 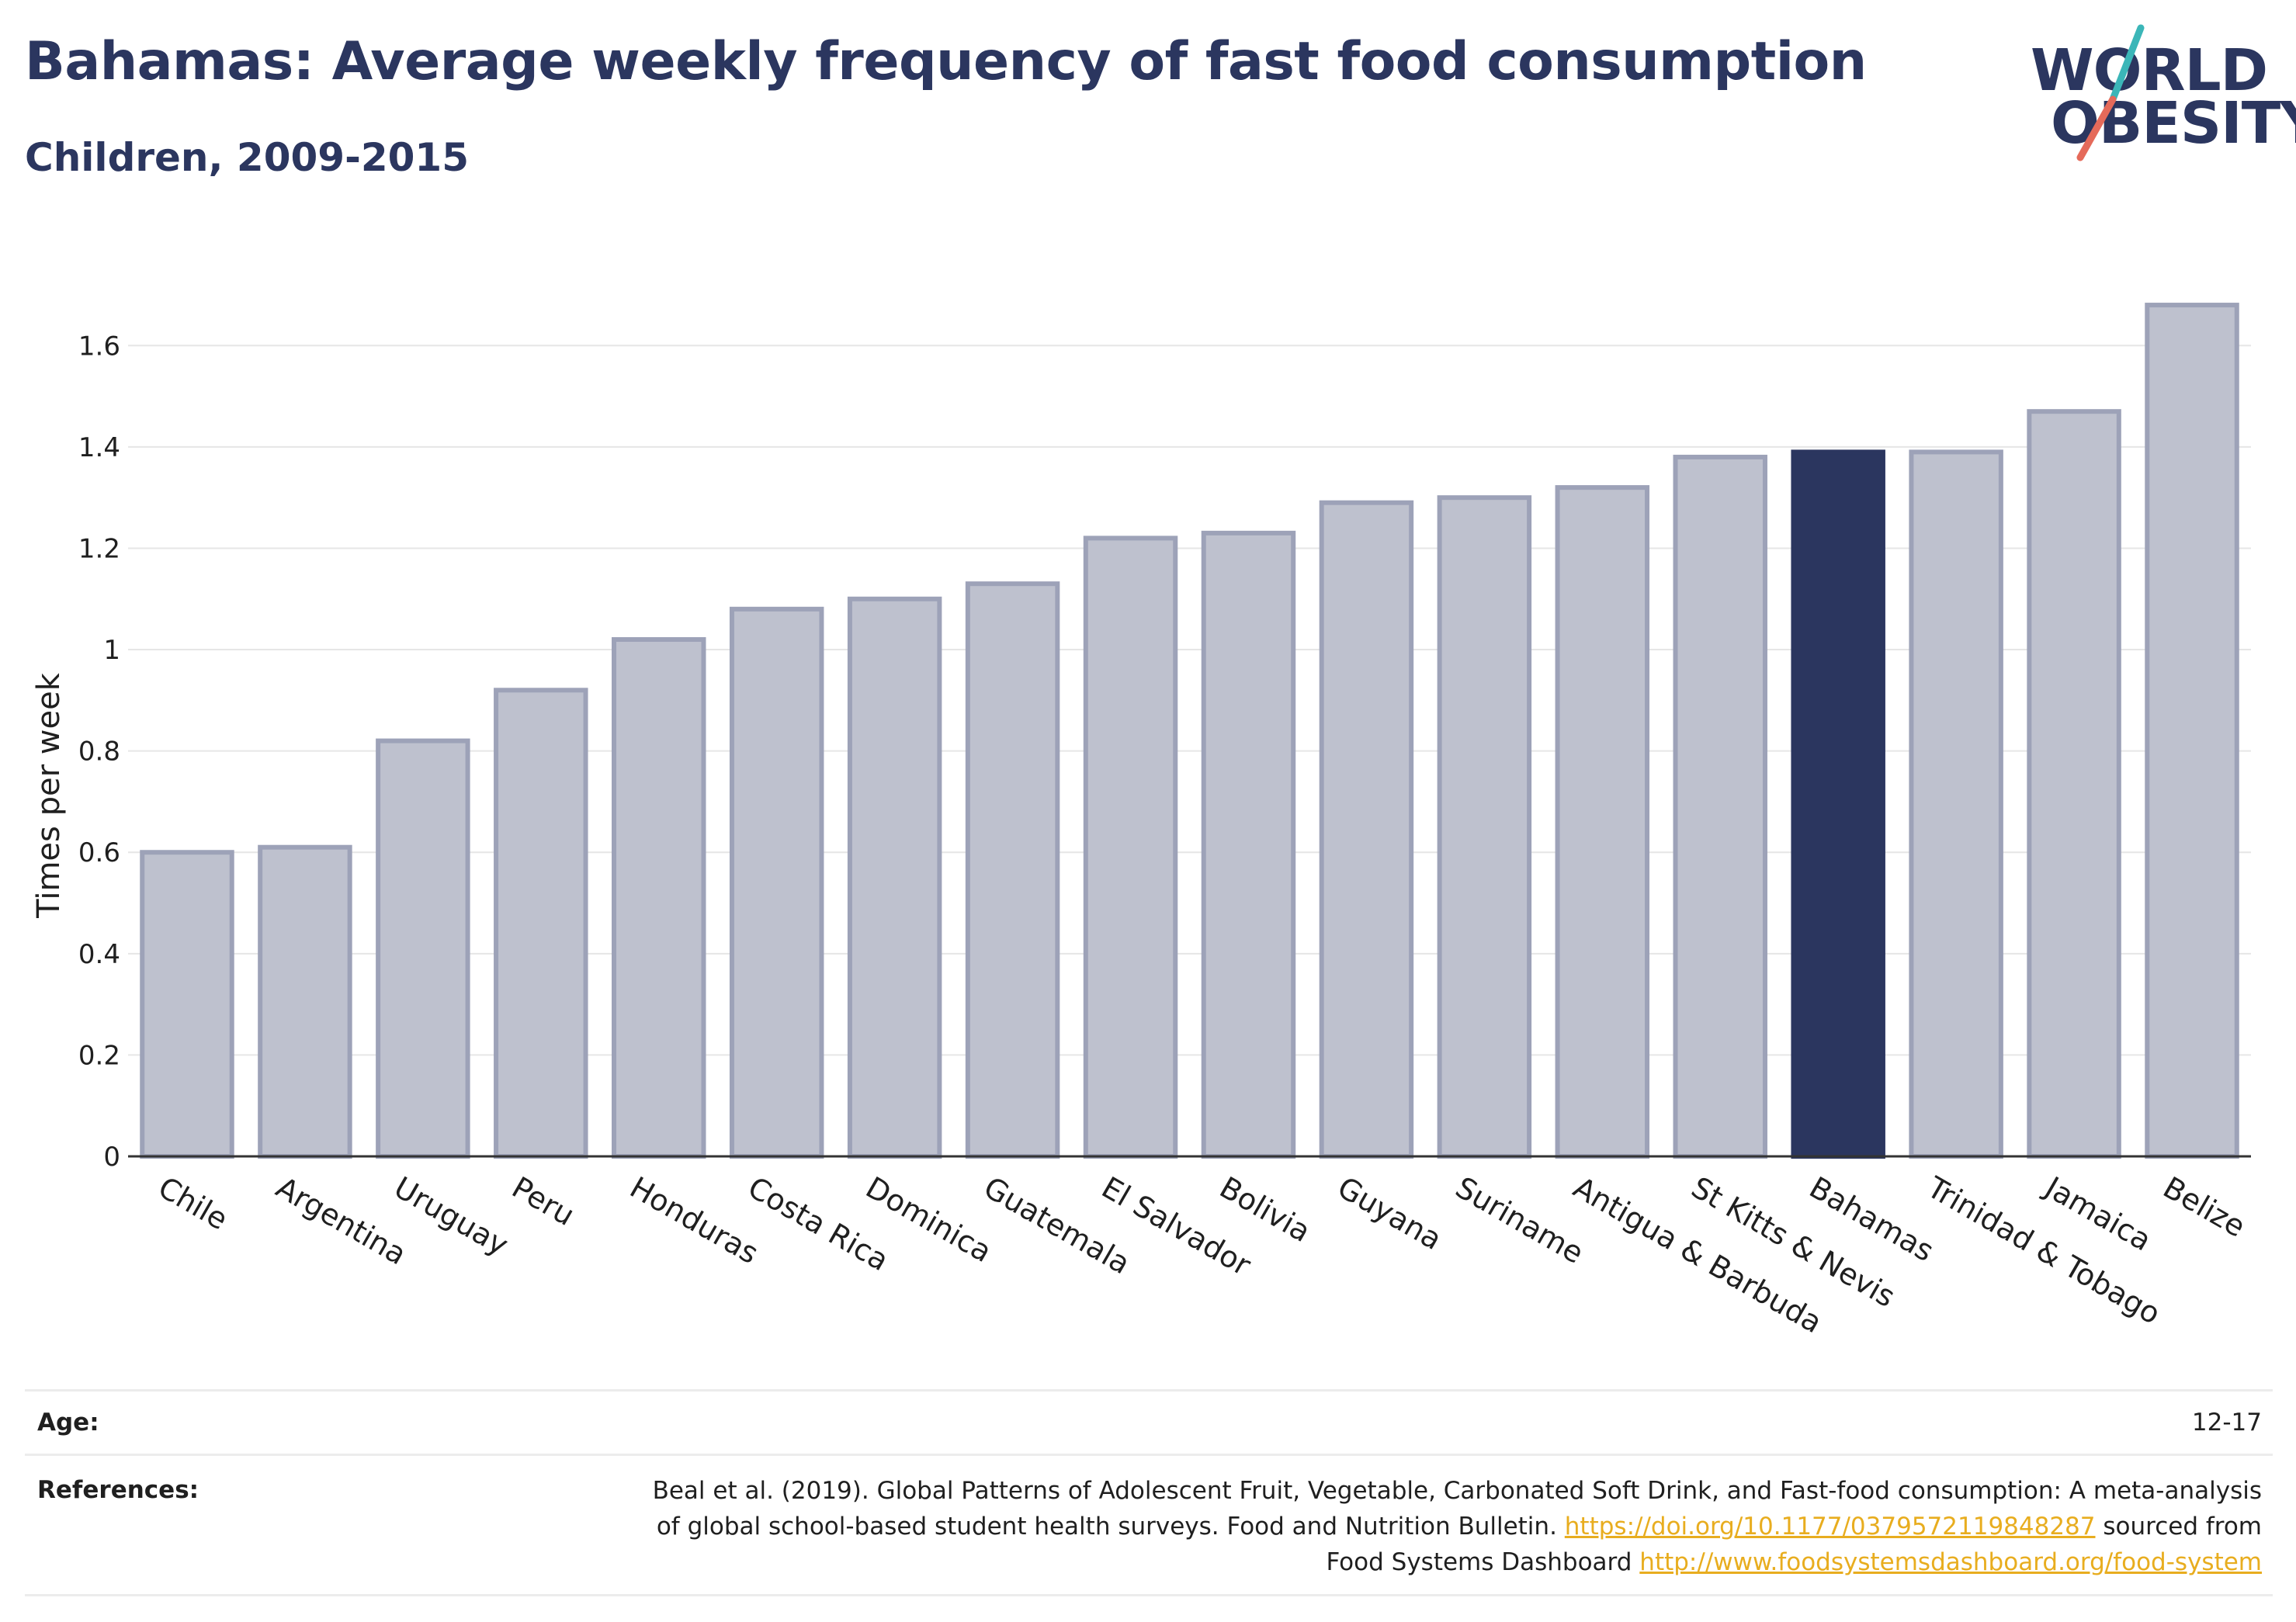 I want to click on bar-bolivia, so click(x=1248, y=844).